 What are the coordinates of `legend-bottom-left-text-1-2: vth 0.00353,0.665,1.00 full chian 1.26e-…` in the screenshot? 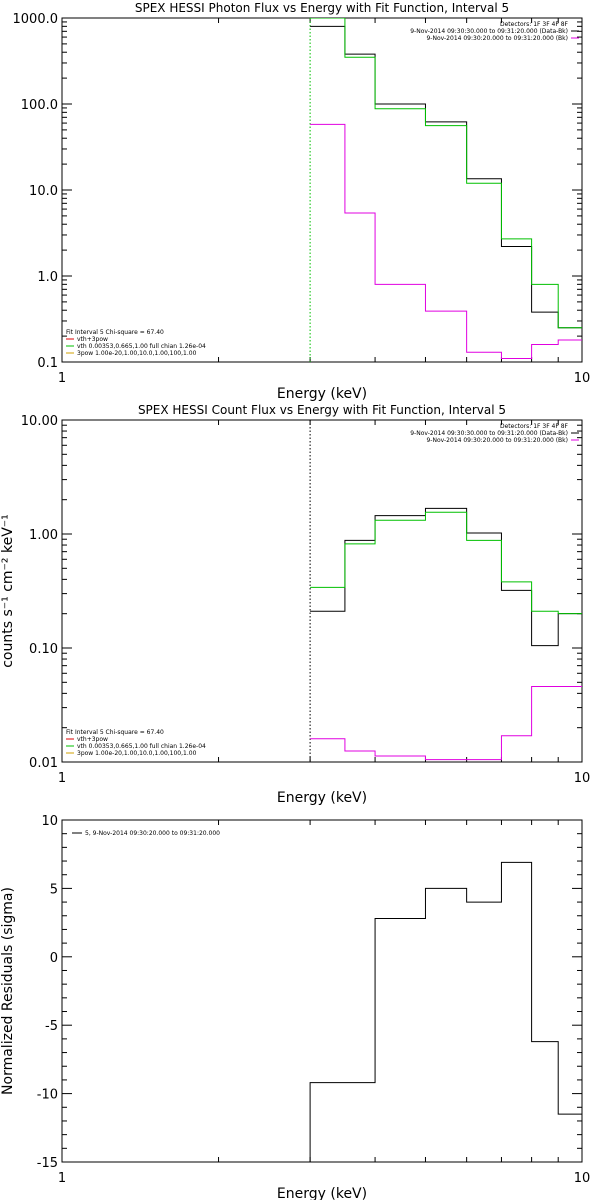 It's located at (141, 746).